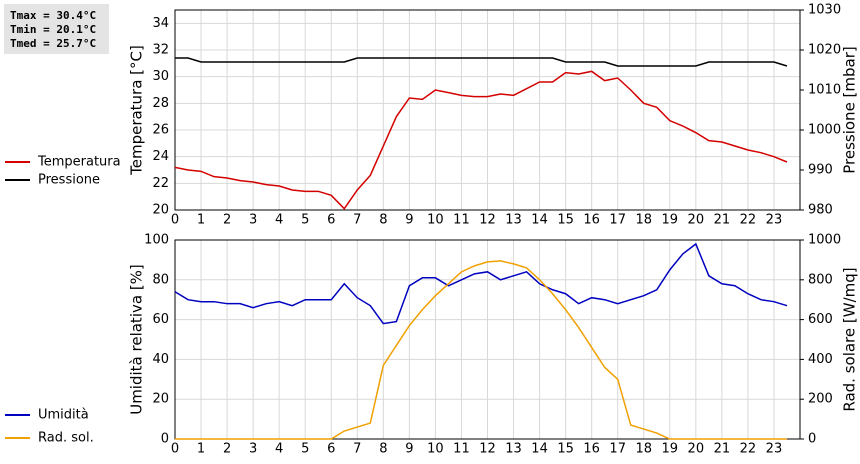 Image resolution: width=860 pixels, height=464 pixels. Describe the element at coordinates (53, 29) in the screenshot. I see `stat: Tmin = 20.1°C` at that location.